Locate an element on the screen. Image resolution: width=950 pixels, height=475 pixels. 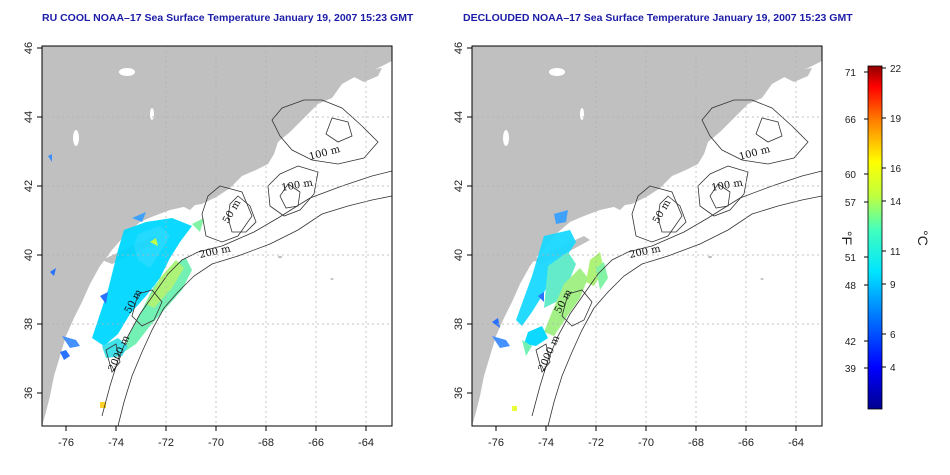
left-x-axis: -76 -74 -72 -70 -68 -66 -64 is located at coordinates (216, 437).